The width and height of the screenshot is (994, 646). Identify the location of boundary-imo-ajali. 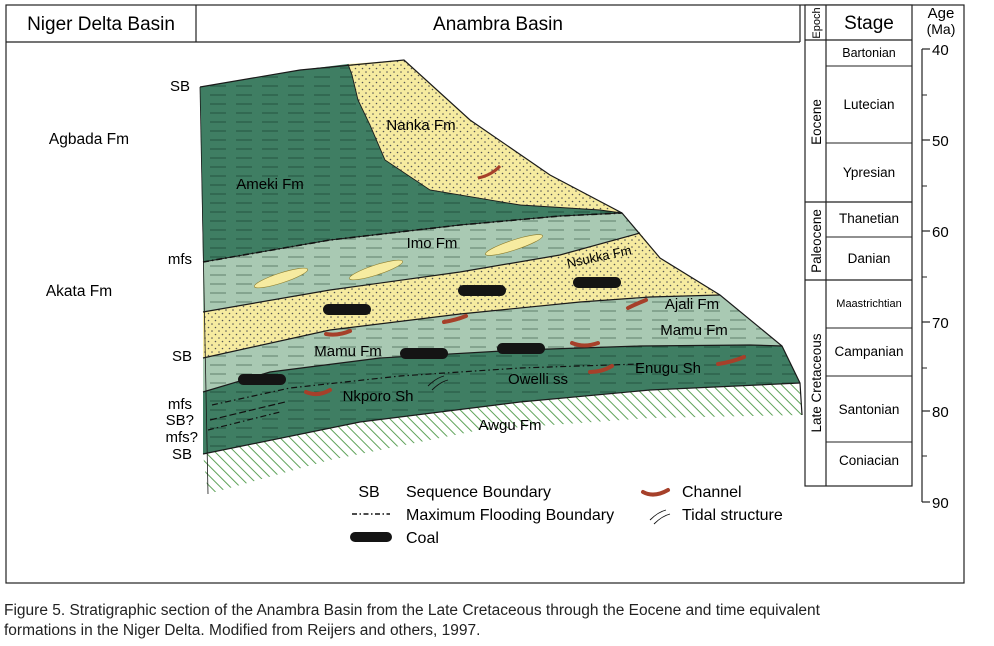
(421, 272).